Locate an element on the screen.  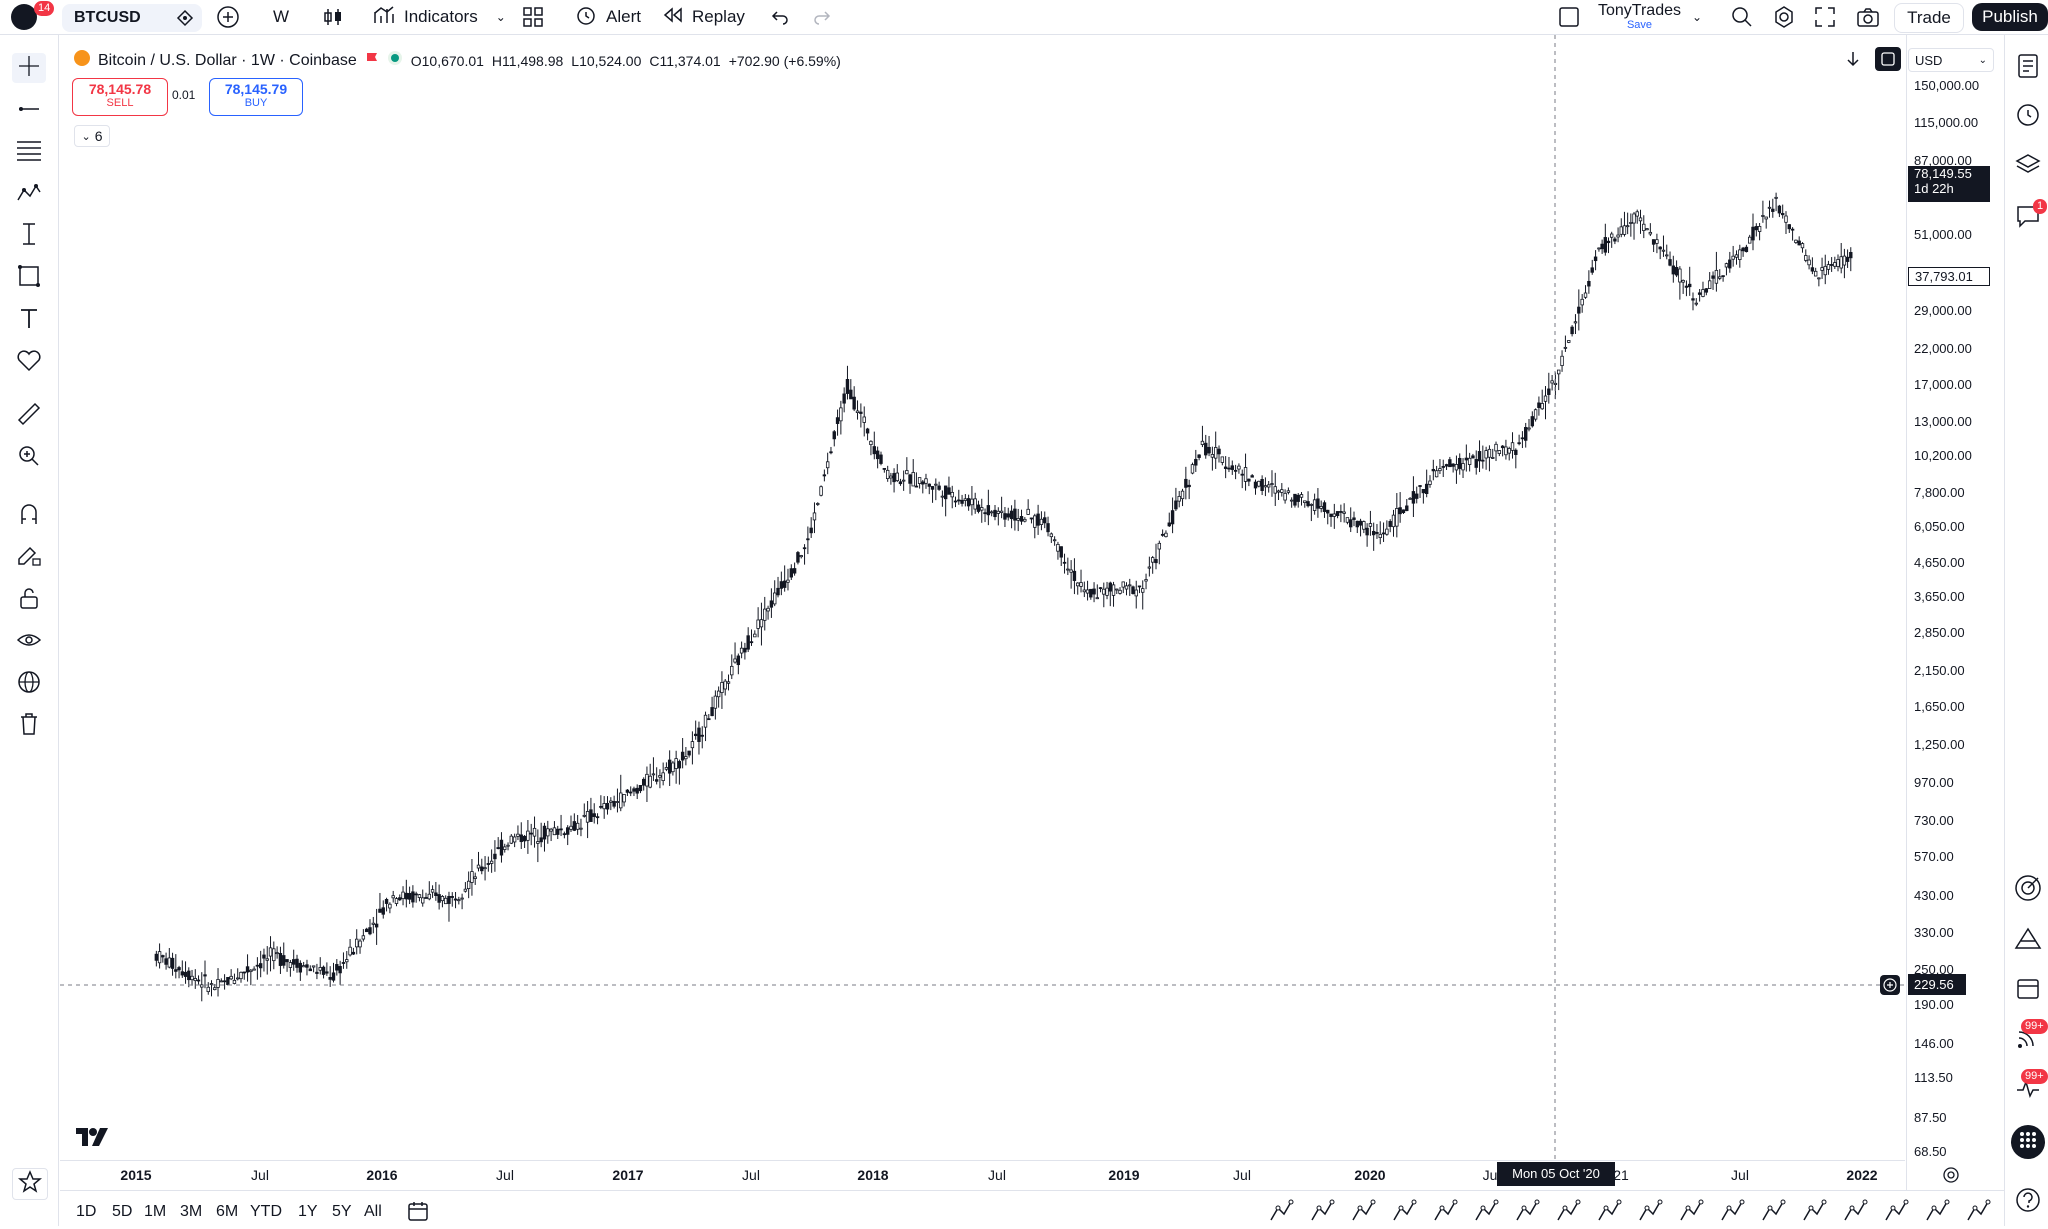
forecast-tool is located at coordinates (29, 236).